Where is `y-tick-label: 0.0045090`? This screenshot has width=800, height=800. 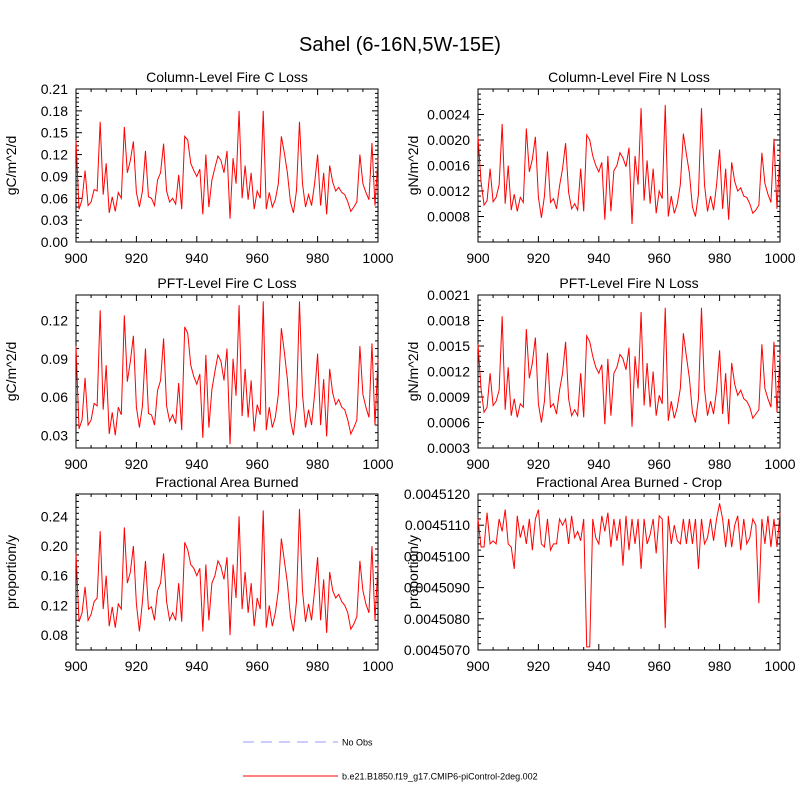
y-tick-label: 0.0045090 is located at coordinates (437, 588).